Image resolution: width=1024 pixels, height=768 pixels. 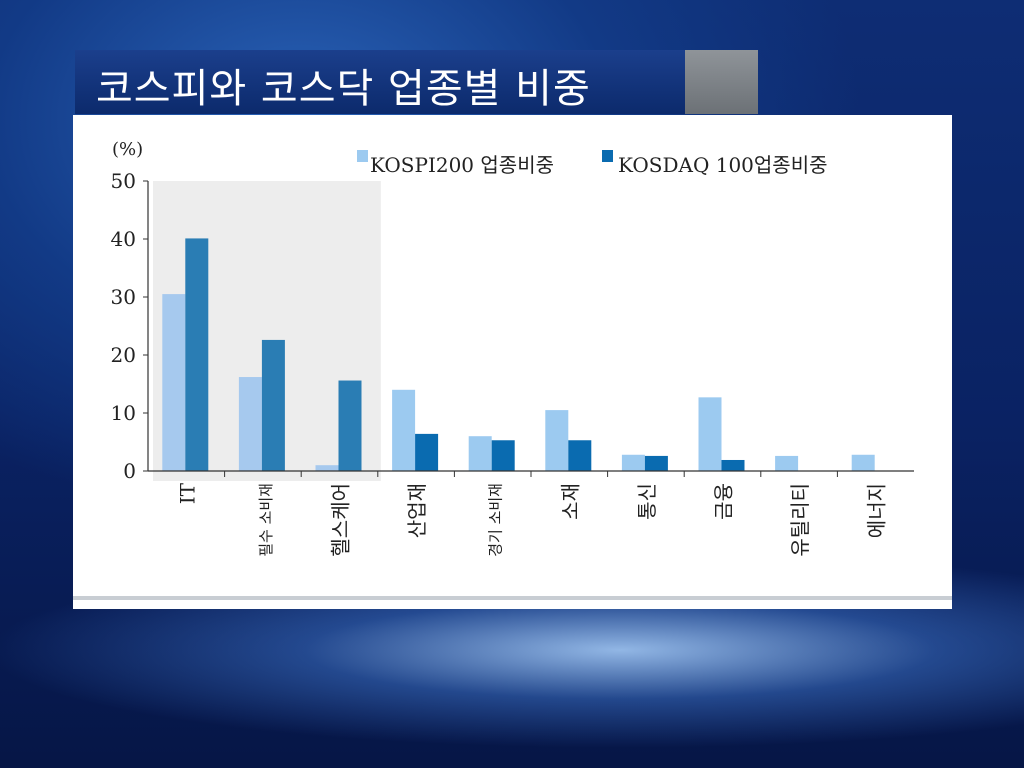 I want to click on y-tick-label: 30, so click(x=123, y=297).